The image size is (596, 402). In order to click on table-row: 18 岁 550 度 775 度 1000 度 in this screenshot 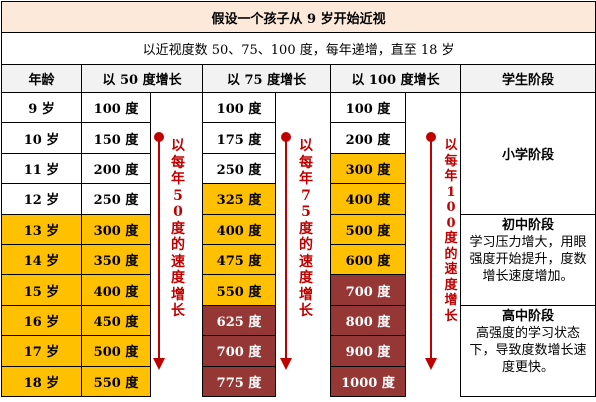, I will do `click(298, 381)`.